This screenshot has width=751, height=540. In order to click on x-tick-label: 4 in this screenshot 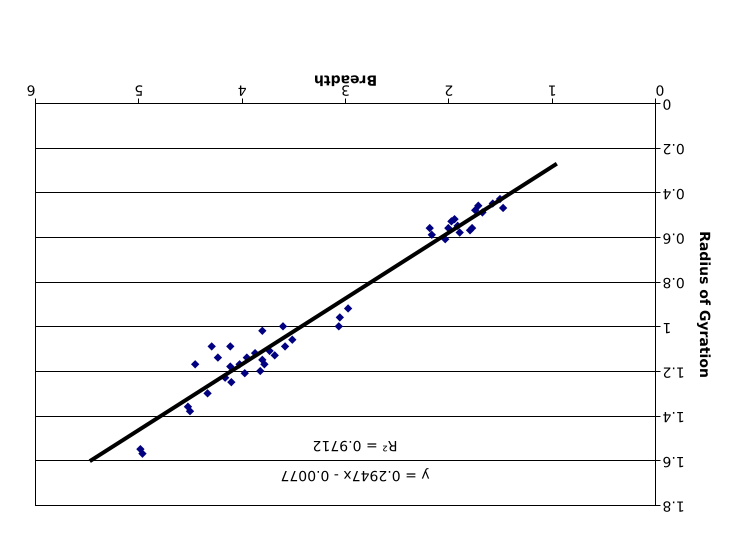, I will do `click(242, 90)`.